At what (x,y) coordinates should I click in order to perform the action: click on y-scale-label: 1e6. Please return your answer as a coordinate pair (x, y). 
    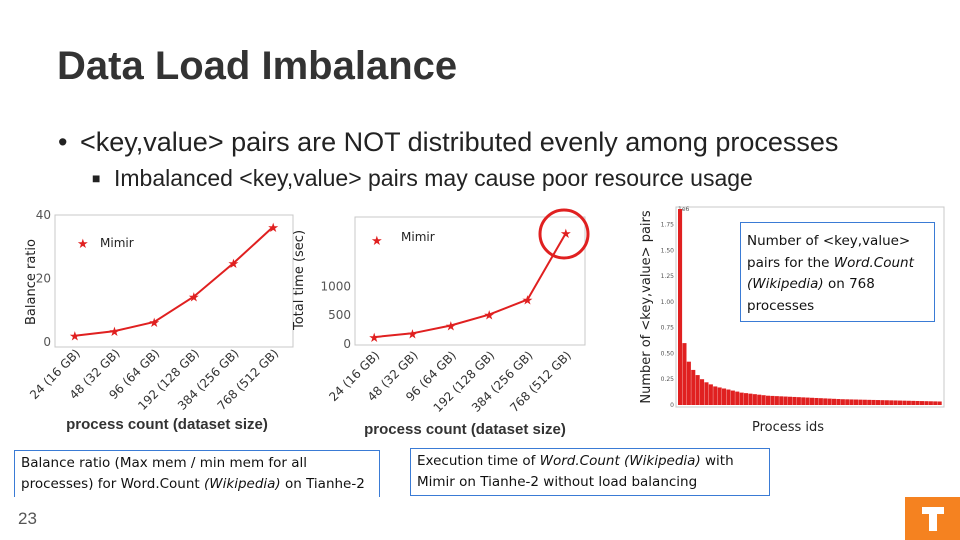
    Looking at the image, I should click on (684, 209).